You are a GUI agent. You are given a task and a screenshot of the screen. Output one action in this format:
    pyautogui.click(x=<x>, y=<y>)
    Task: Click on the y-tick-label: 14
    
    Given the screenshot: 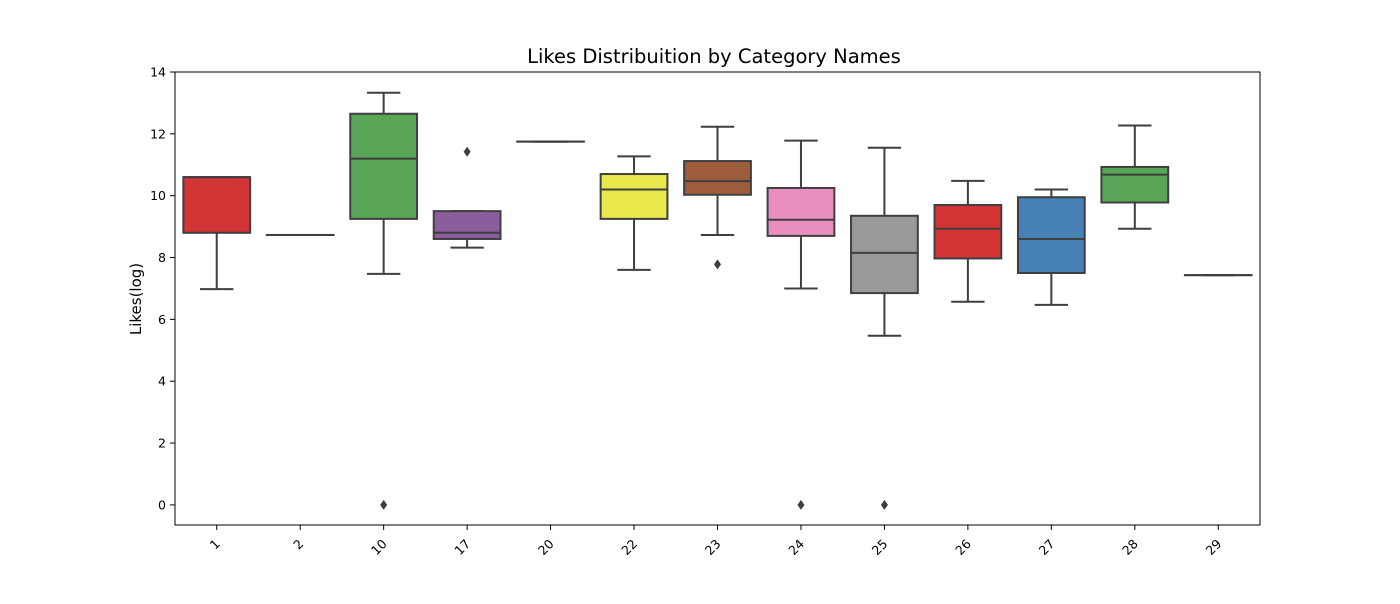 What is the action you would take?
    pyautogui.click(x=158, y=72)
    